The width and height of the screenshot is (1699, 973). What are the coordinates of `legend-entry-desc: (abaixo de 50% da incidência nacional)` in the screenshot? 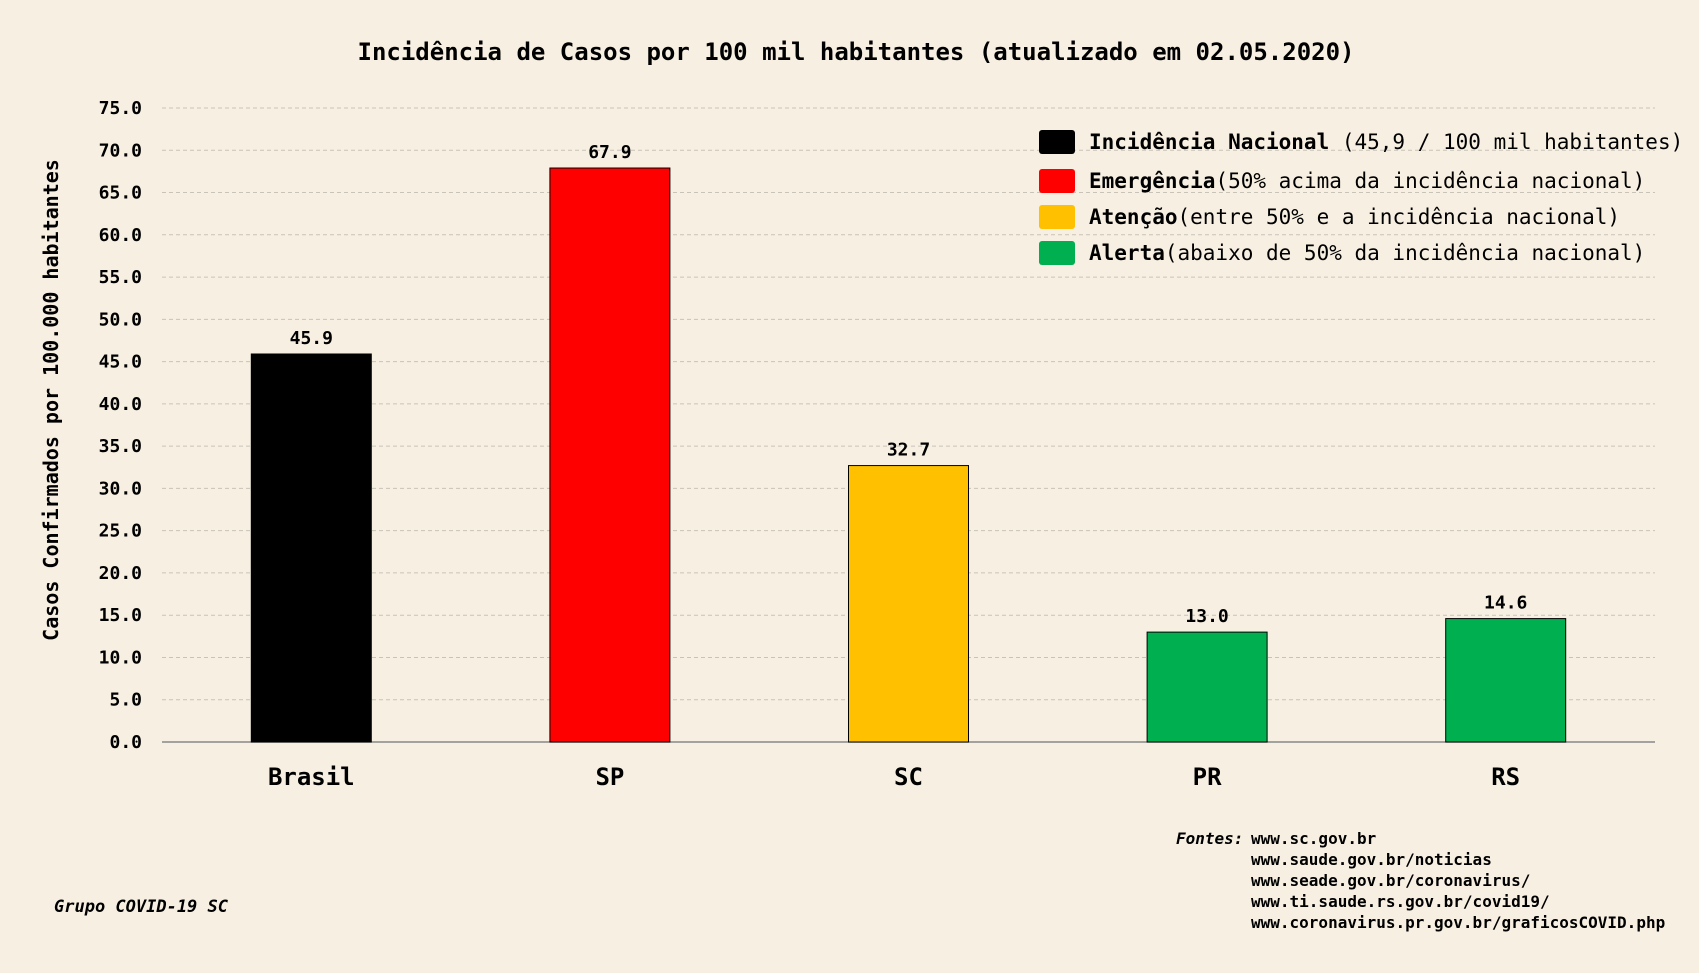 It's located at (1405, 253).